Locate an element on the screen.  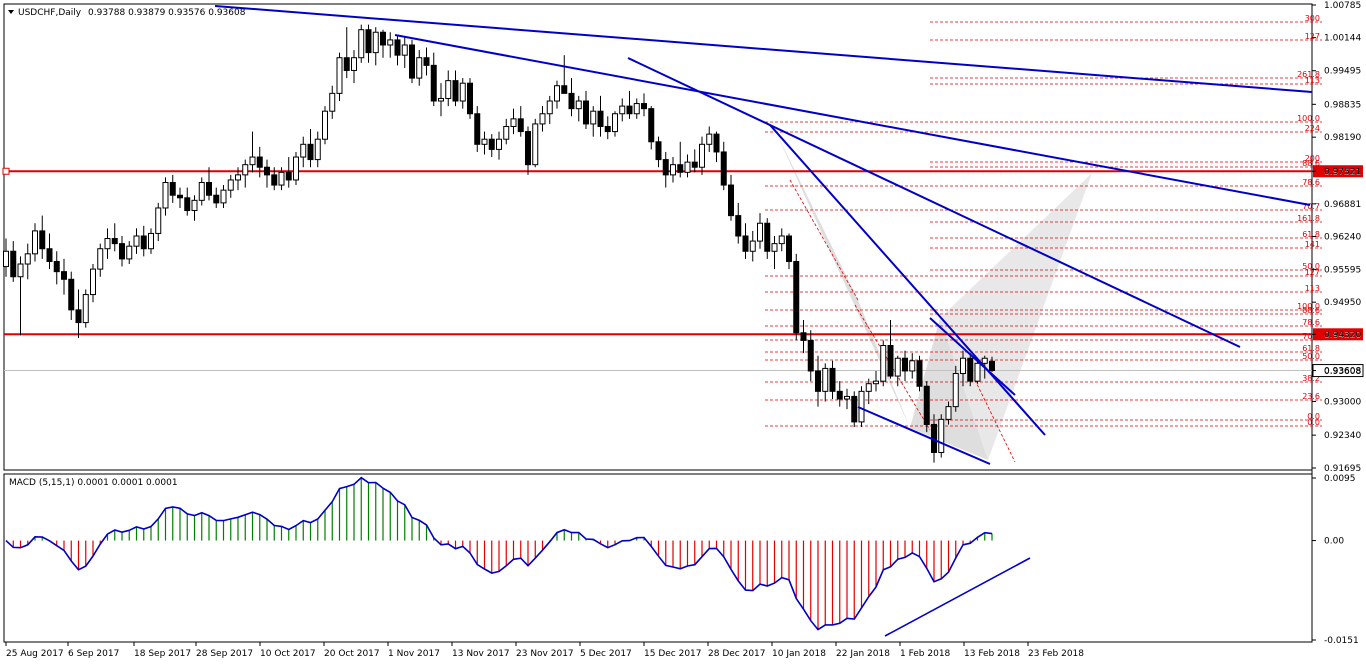
x-tick-label: 5 Dec 2017 is located at coordinates (606, 654).